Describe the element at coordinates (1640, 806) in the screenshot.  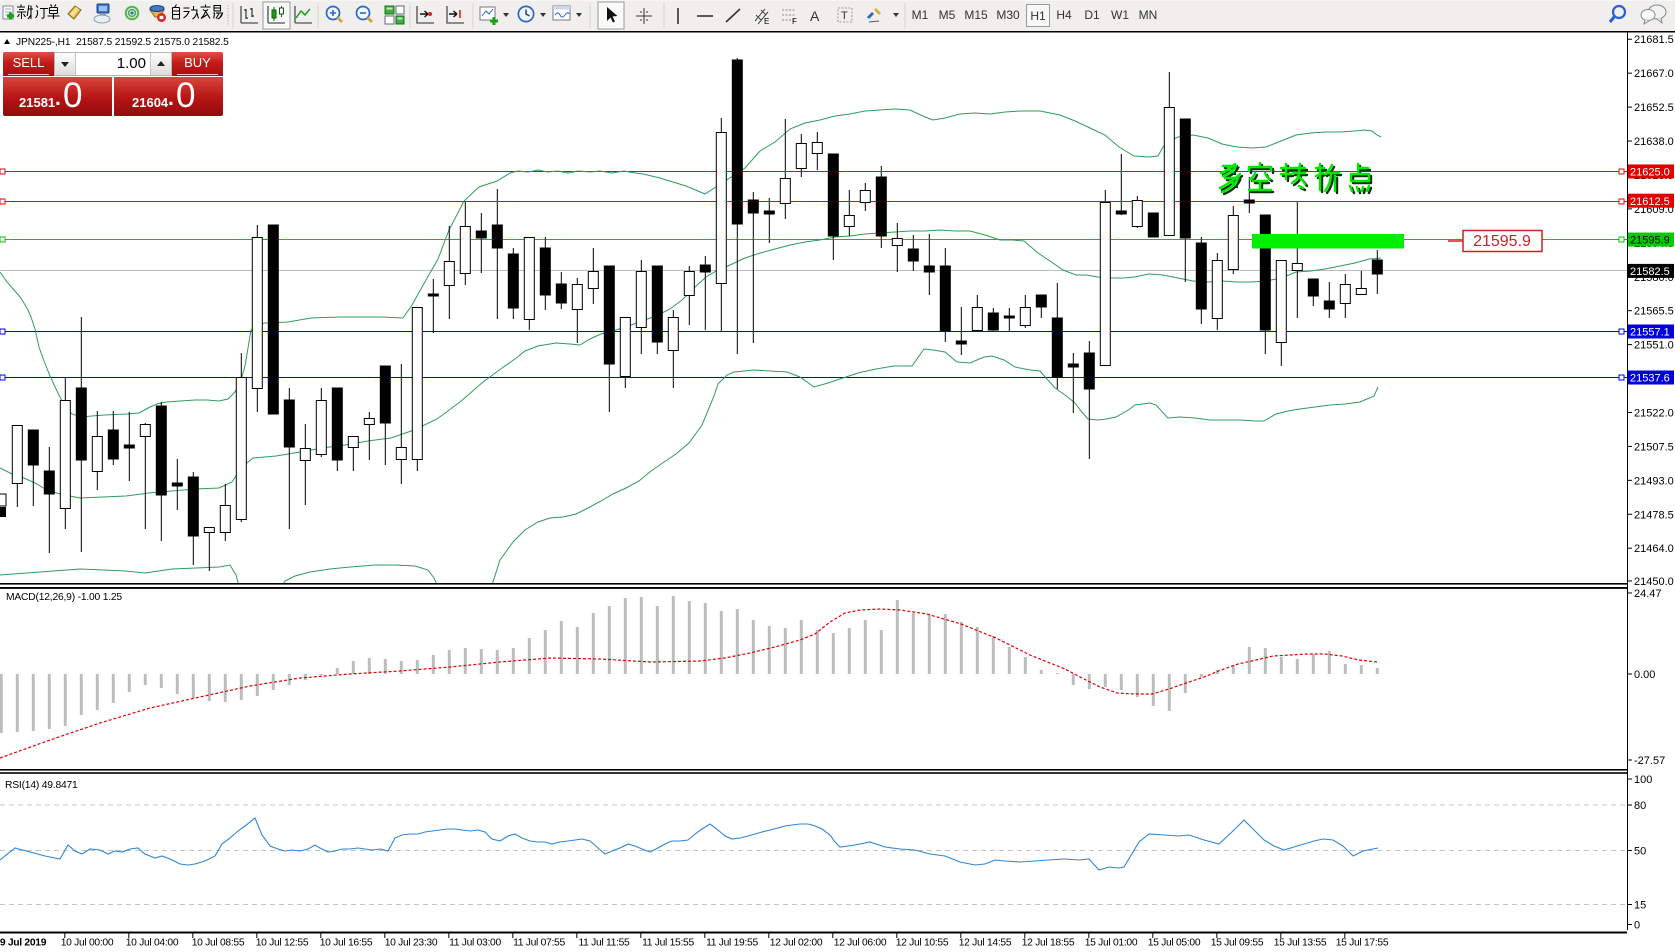
I see `svg-text: 80` at that location.